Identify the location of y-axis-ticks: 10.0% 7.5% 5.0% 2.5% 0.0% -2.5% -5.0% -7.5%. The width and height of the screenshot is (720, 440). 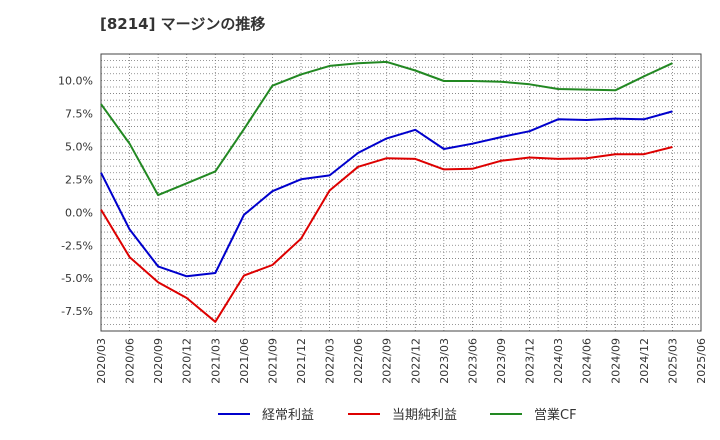
(75, 196).